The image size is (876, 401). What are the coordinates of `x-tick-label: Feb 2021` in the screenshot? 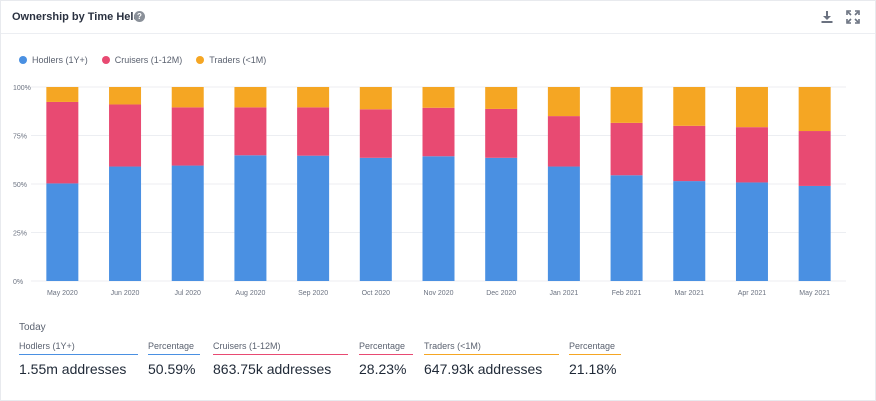 It's located at (627, 293).